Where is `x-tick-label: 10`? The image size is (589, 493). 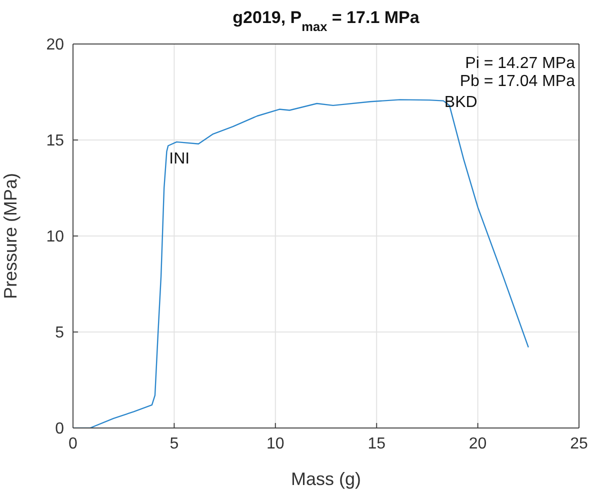
x-tick-label: 10 is located at coordinates (275, 443).